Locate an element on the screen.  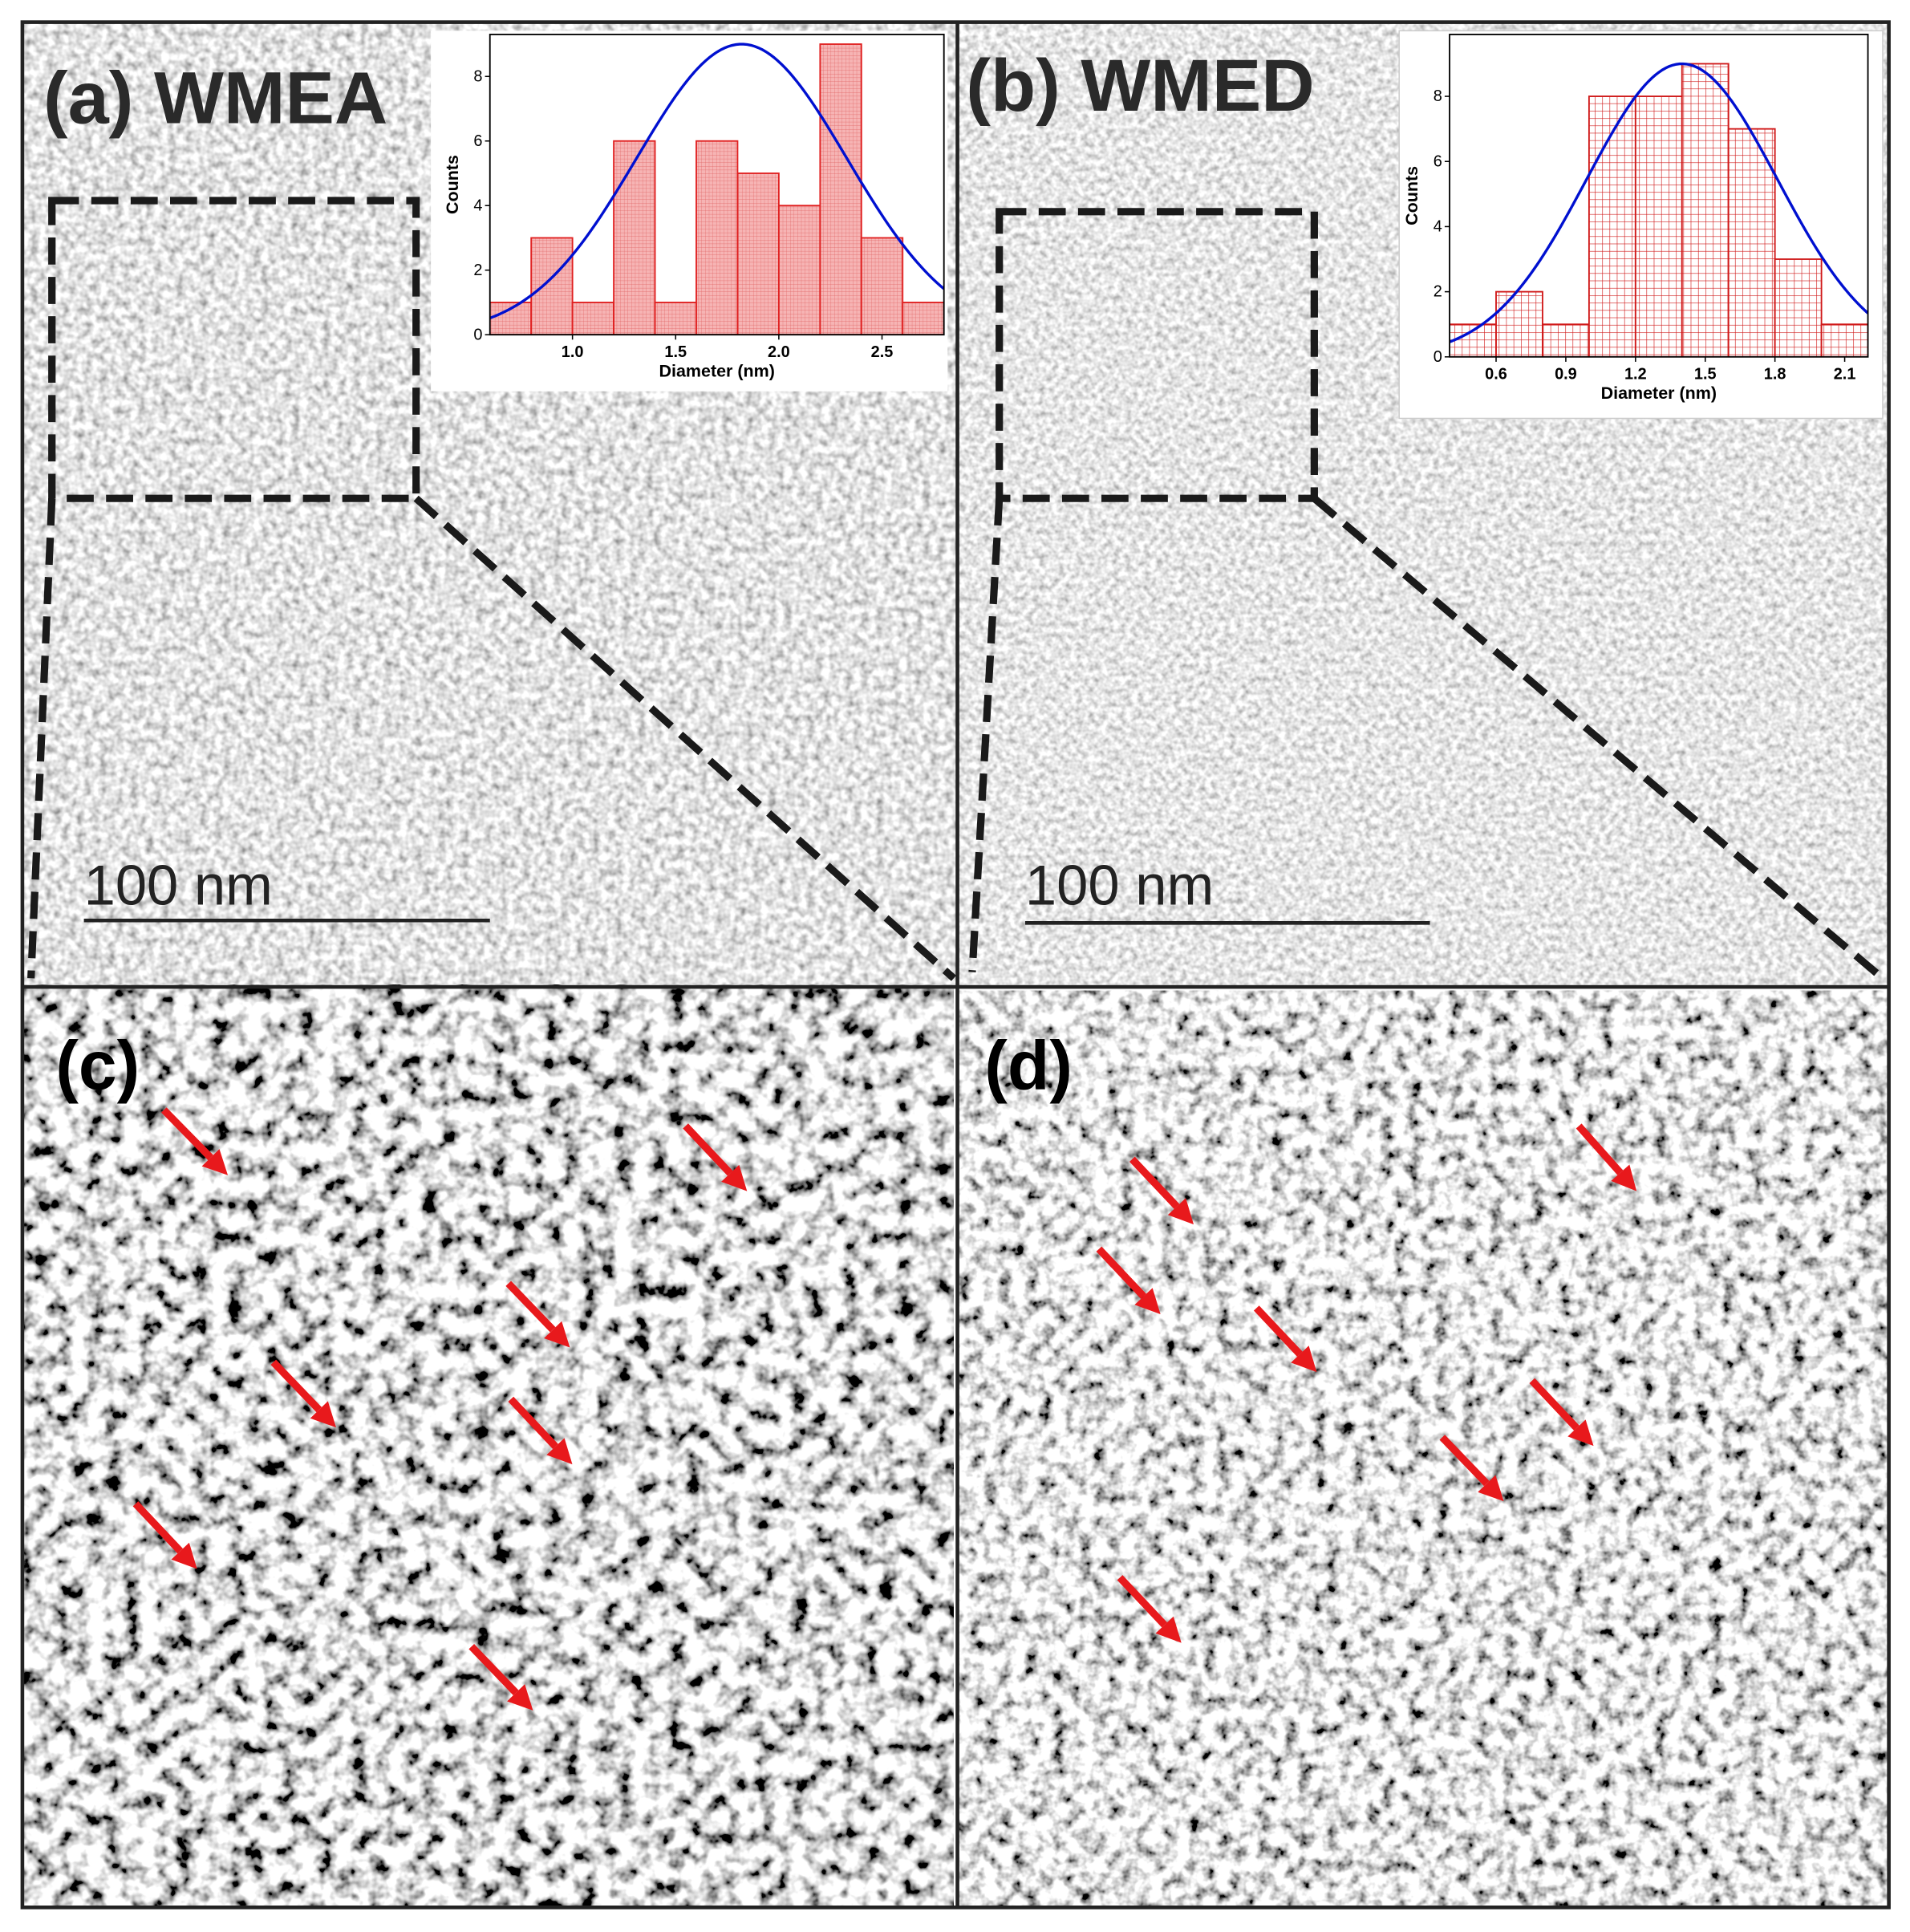
x-tick-label: 2.5 is located at coordinates (883, 352).